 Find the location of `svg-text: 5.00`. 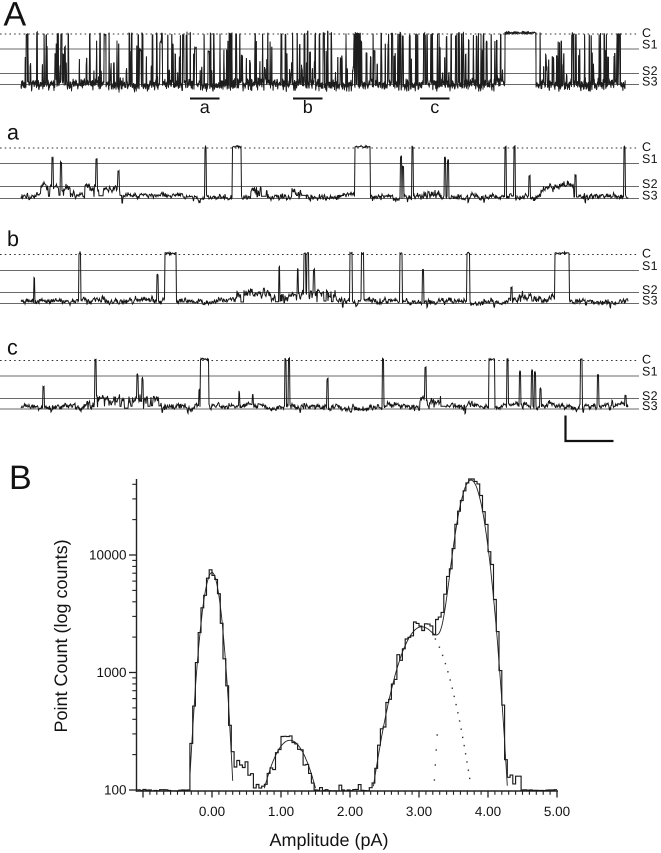

svg-text: 5.00 is located at coordinates (557, 811).